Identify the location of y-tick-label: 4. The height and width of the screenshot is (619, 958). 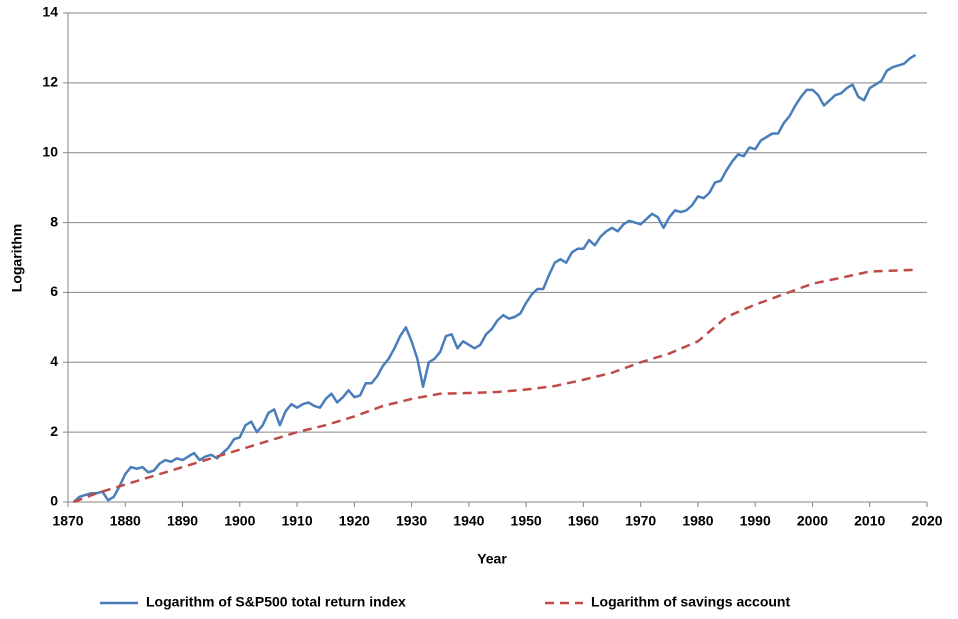
(54, 361).